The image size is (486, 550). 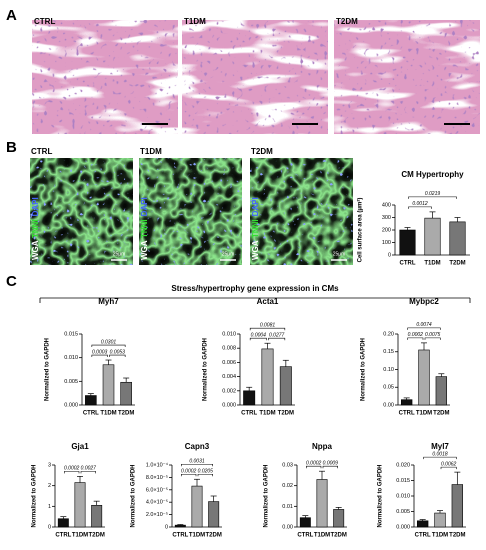 What do you see at coordinates (206, 472) in the screenshot?
I see `p-value: 0.0205` at bounding box center [206, 472].